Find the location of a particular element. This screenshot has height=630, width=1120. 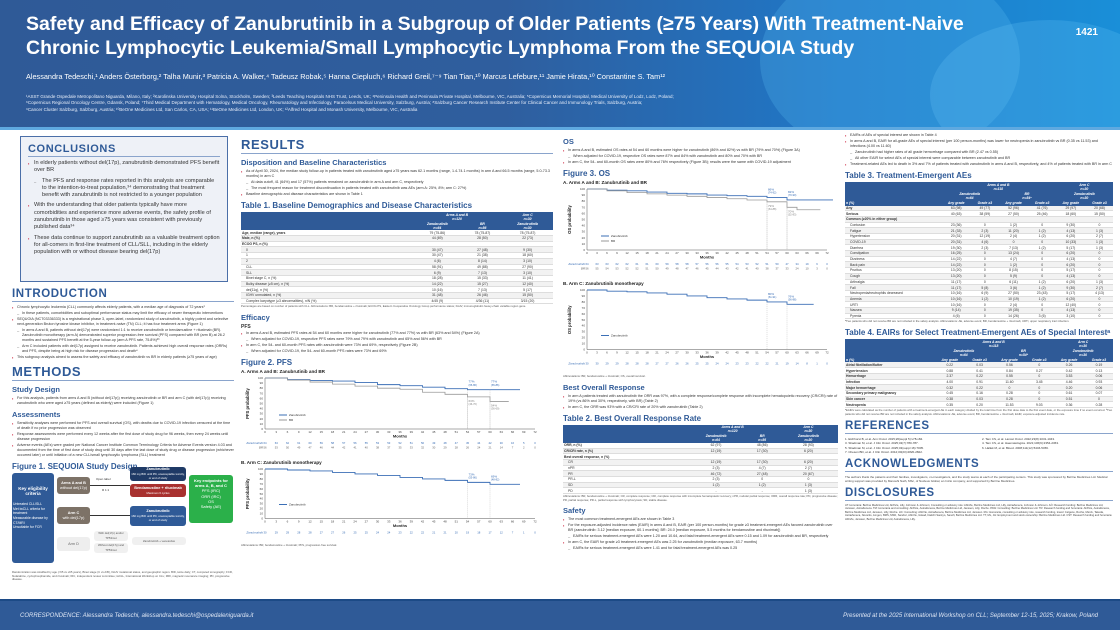

cell-value: 63 (98) is located at coordinates (956, 208).